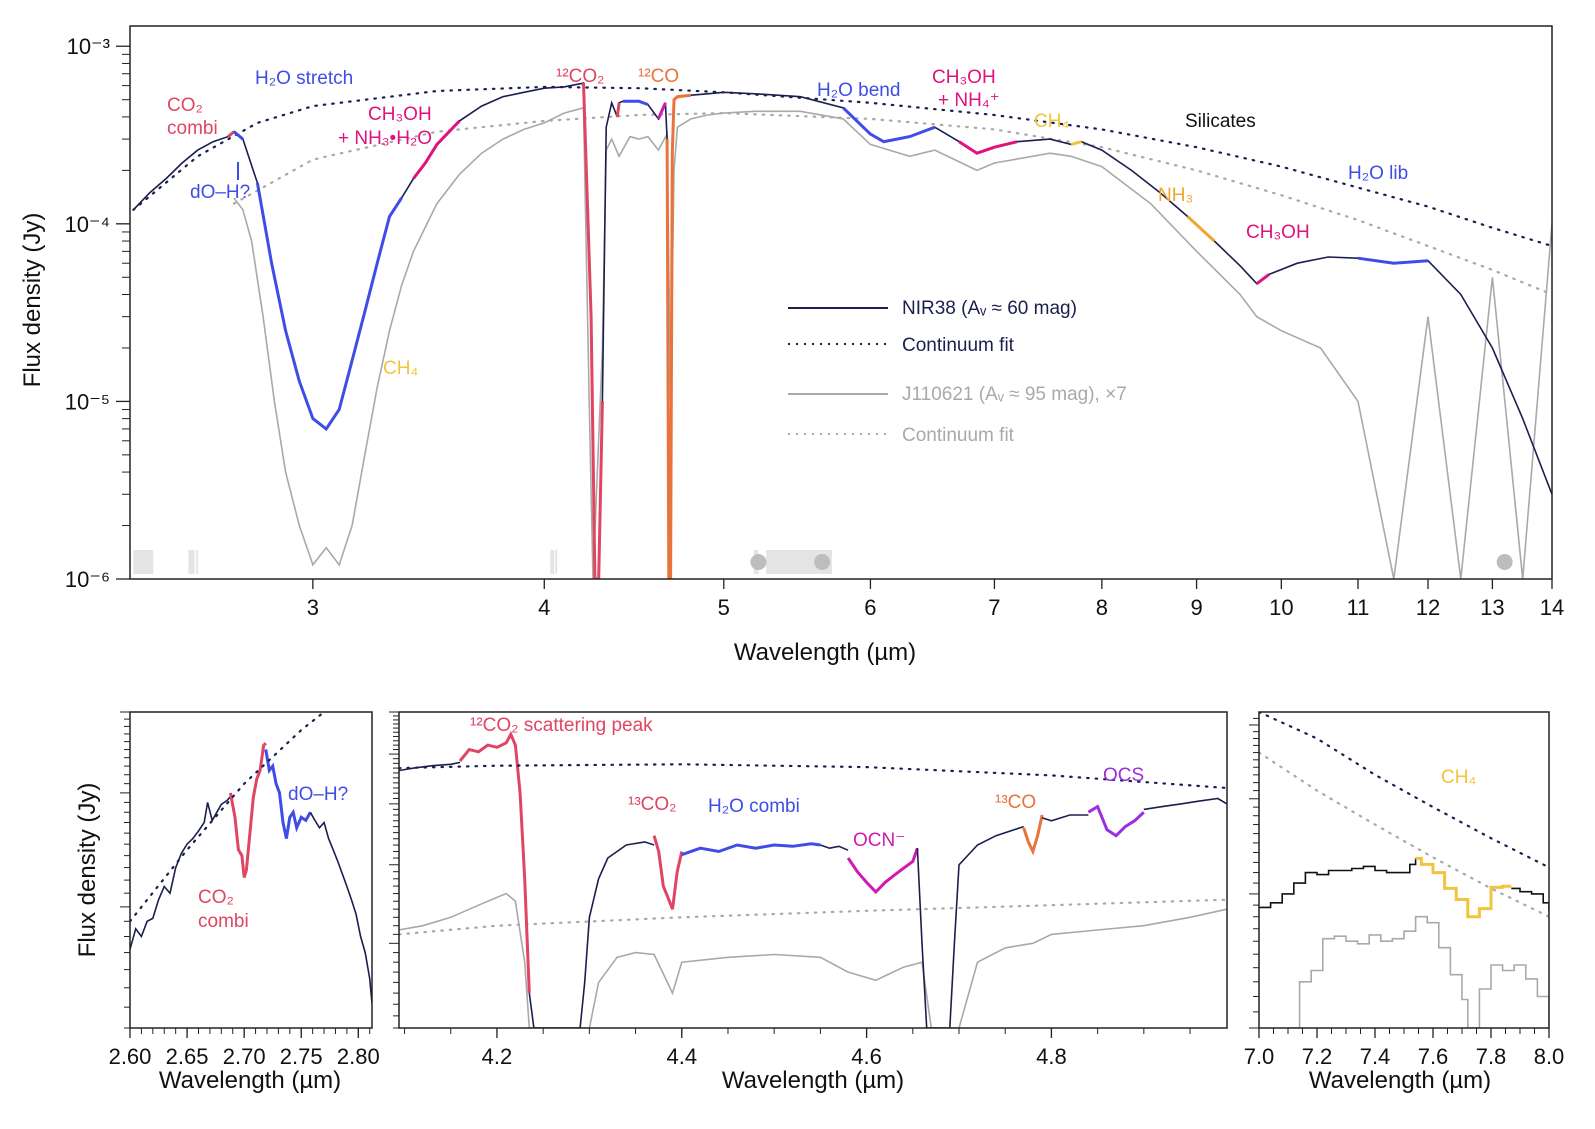 The image size is (1595, 1129). Describe the element at coordinates (185, 105) in the screenshot. I see `annotation-co2-combi-line1: CO₂` at that location.